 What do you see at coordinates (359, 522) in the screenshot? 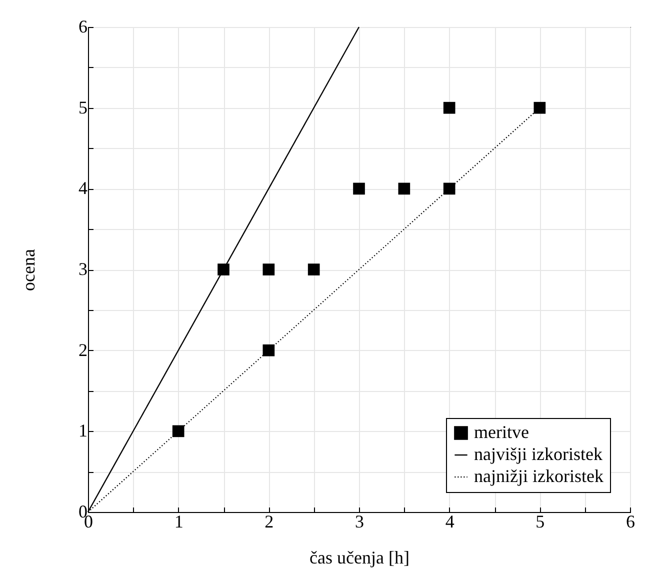
I see `x-tick-label: 3` at bounding box center [359, 522].